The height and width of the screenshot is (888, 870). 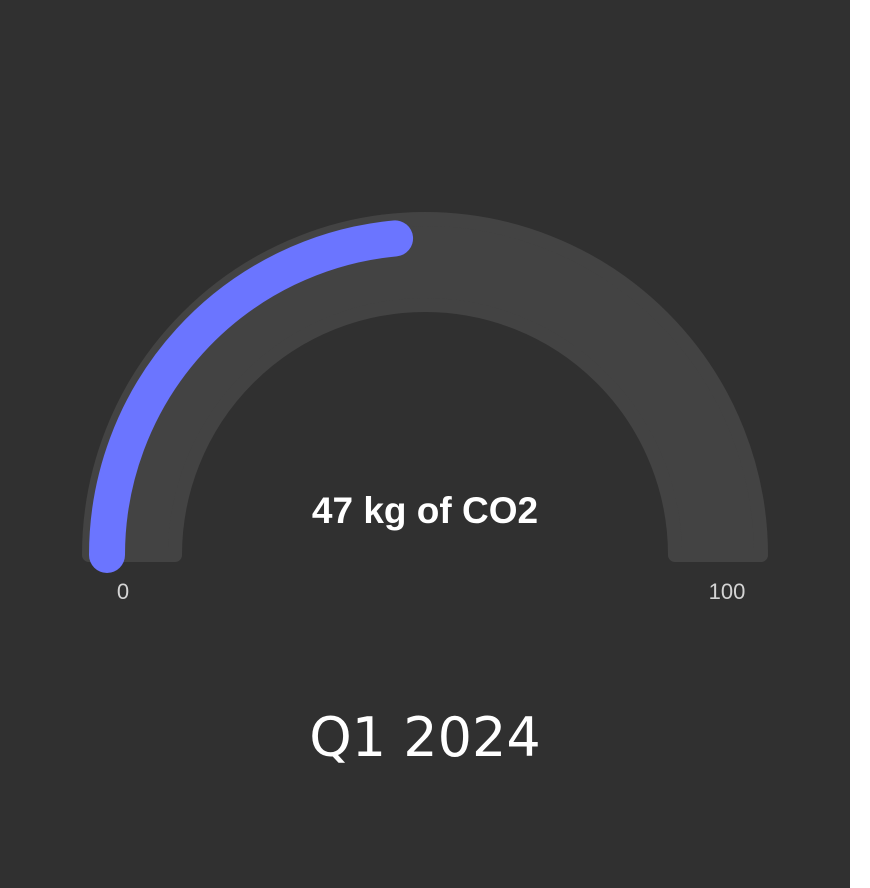 I want to click on gauge-value-label: 47 kg of CO2, so click(x=425, y=510).